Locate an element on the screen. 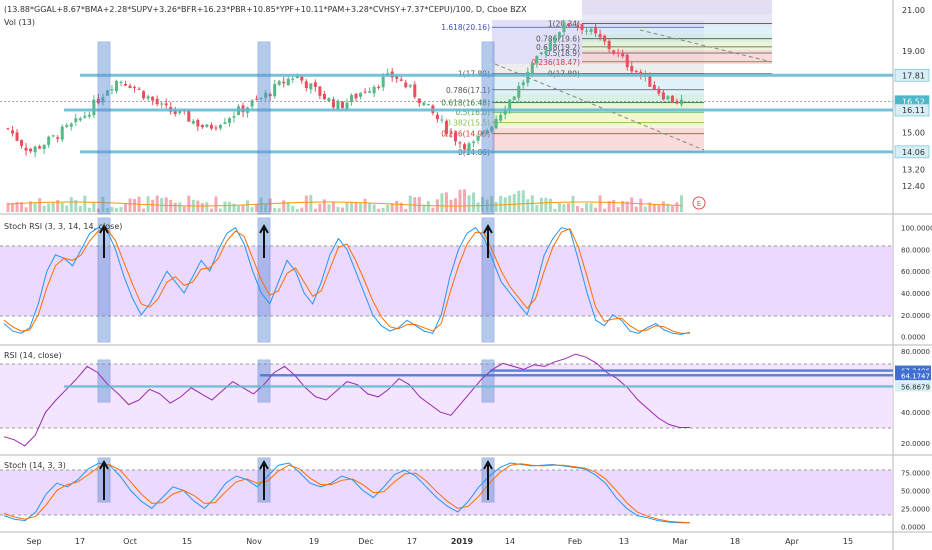 This screenshot has width=932, height=550. price-badge is located at coordinates (912, 110).